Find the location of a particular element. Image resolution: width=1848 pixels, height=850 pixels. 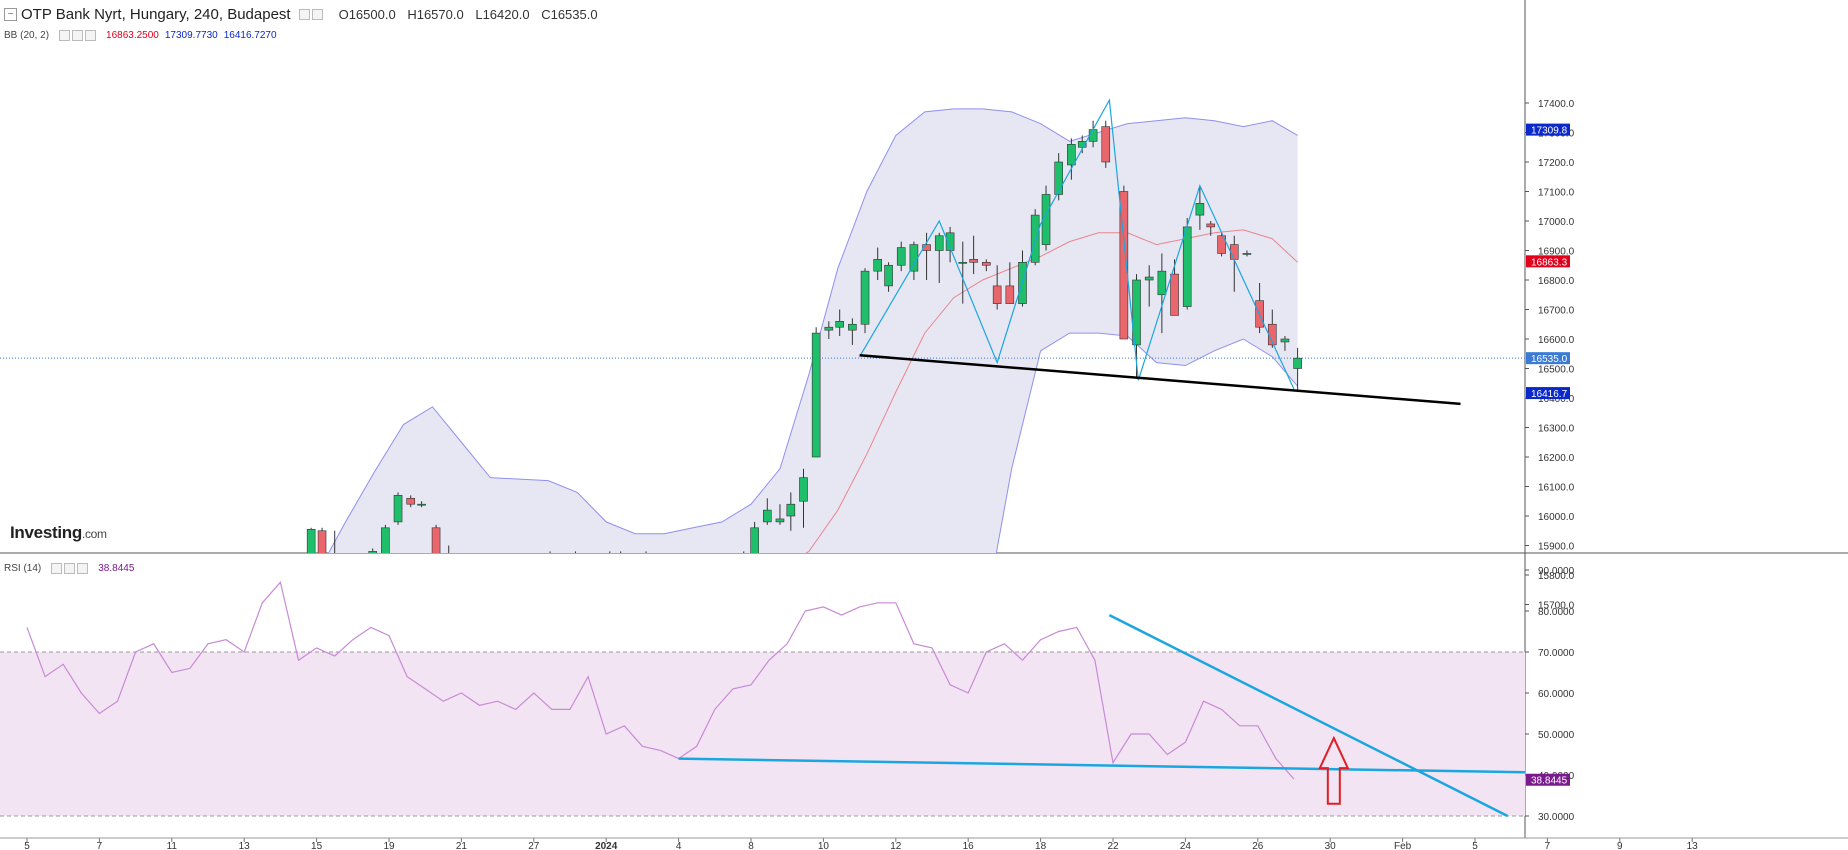

symbol-title: OTP Bank Nyrt, Hungary, 240, Budapest is located at coordinates (156, 14).